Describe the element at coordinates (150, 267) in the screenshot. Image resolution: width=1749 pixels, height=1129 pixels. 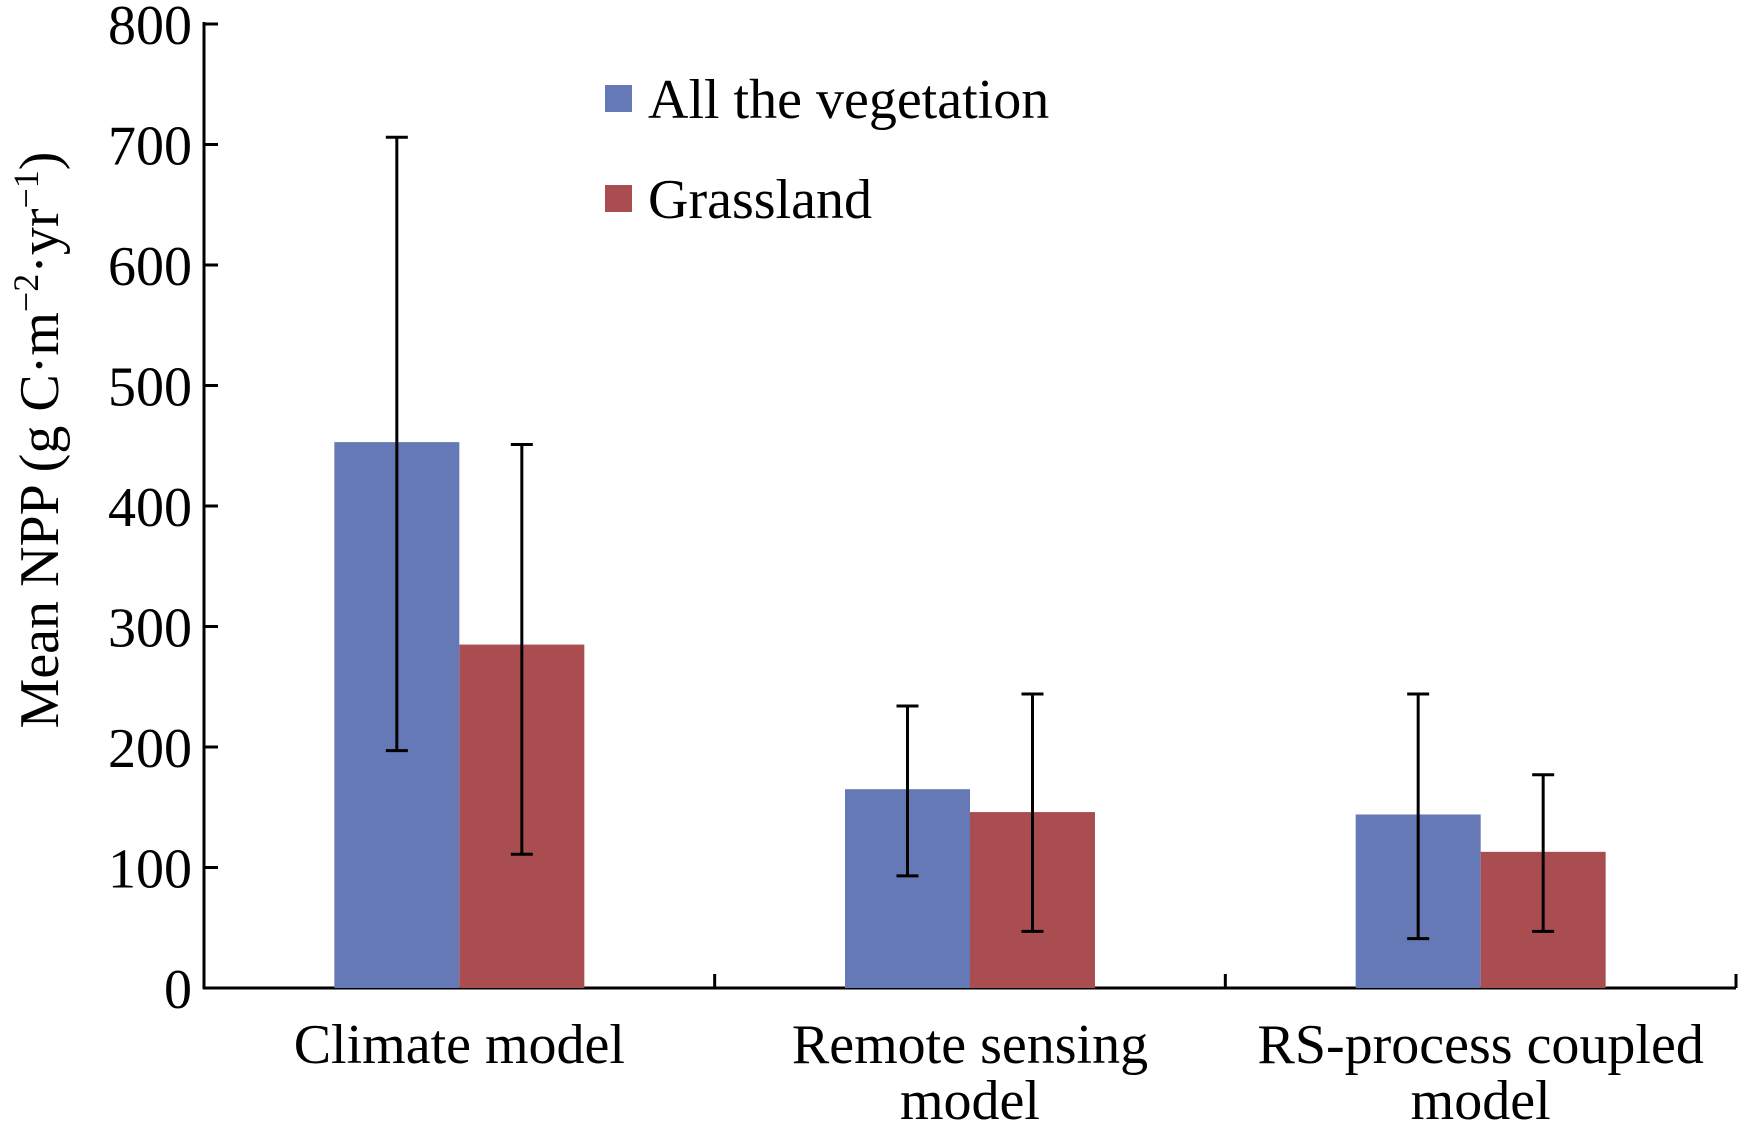
I see `y-tick-label: 600` at that location.